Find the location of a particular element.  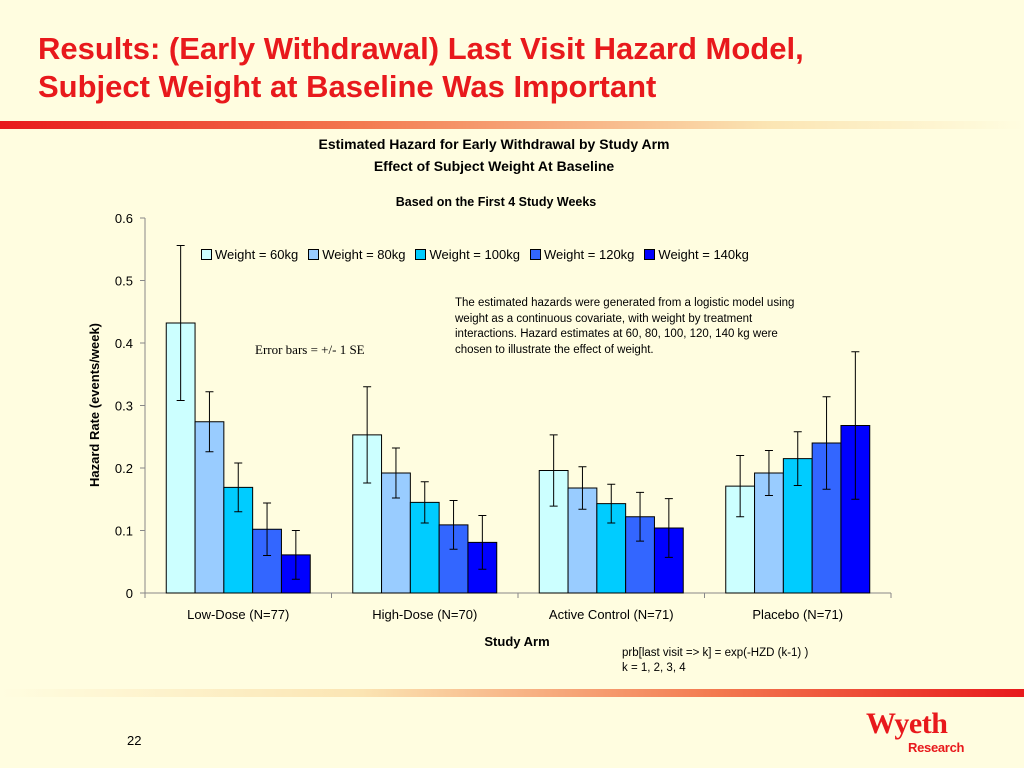

legend-item: Weight = 120kg is located at coordinates (582, 254).